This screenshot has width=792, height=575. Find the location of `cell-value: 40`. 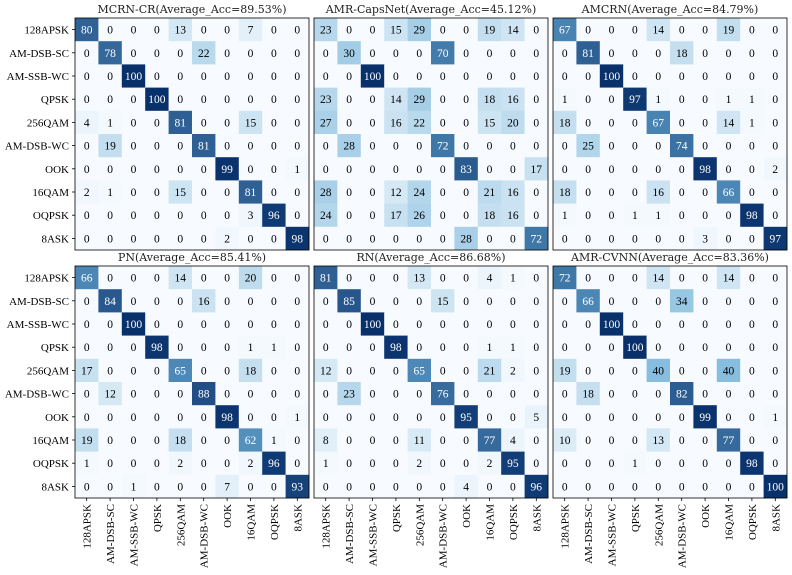

cell-value: 40 is located at coordinates (729, 371).